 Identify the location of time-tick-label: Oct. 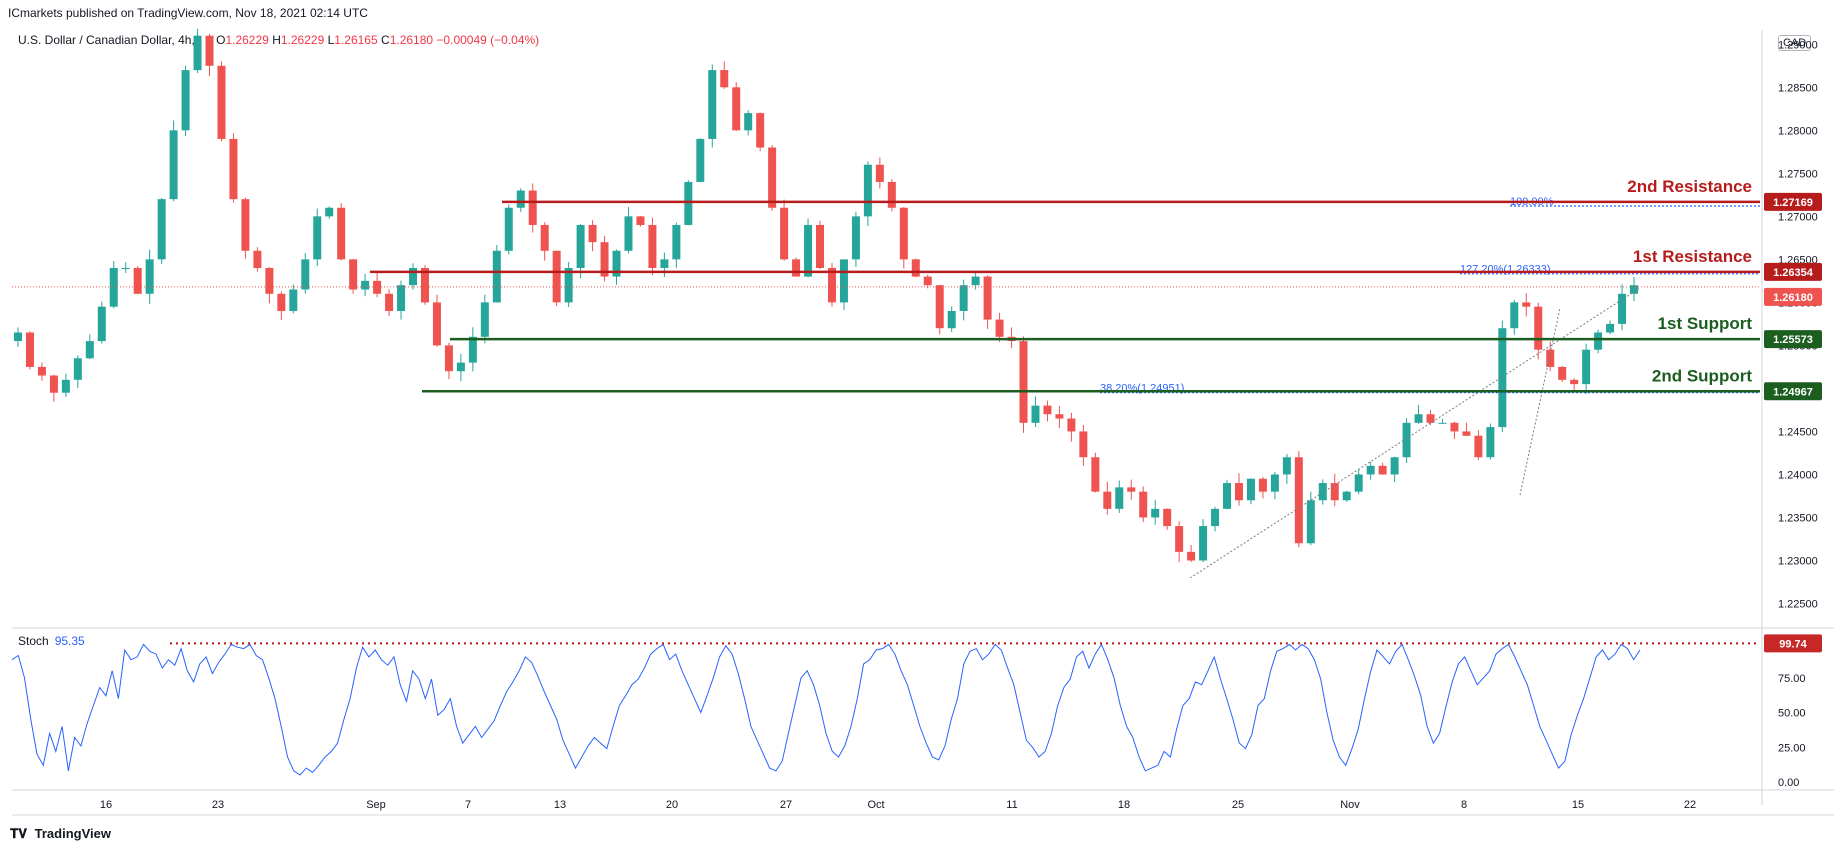
(875, 805).